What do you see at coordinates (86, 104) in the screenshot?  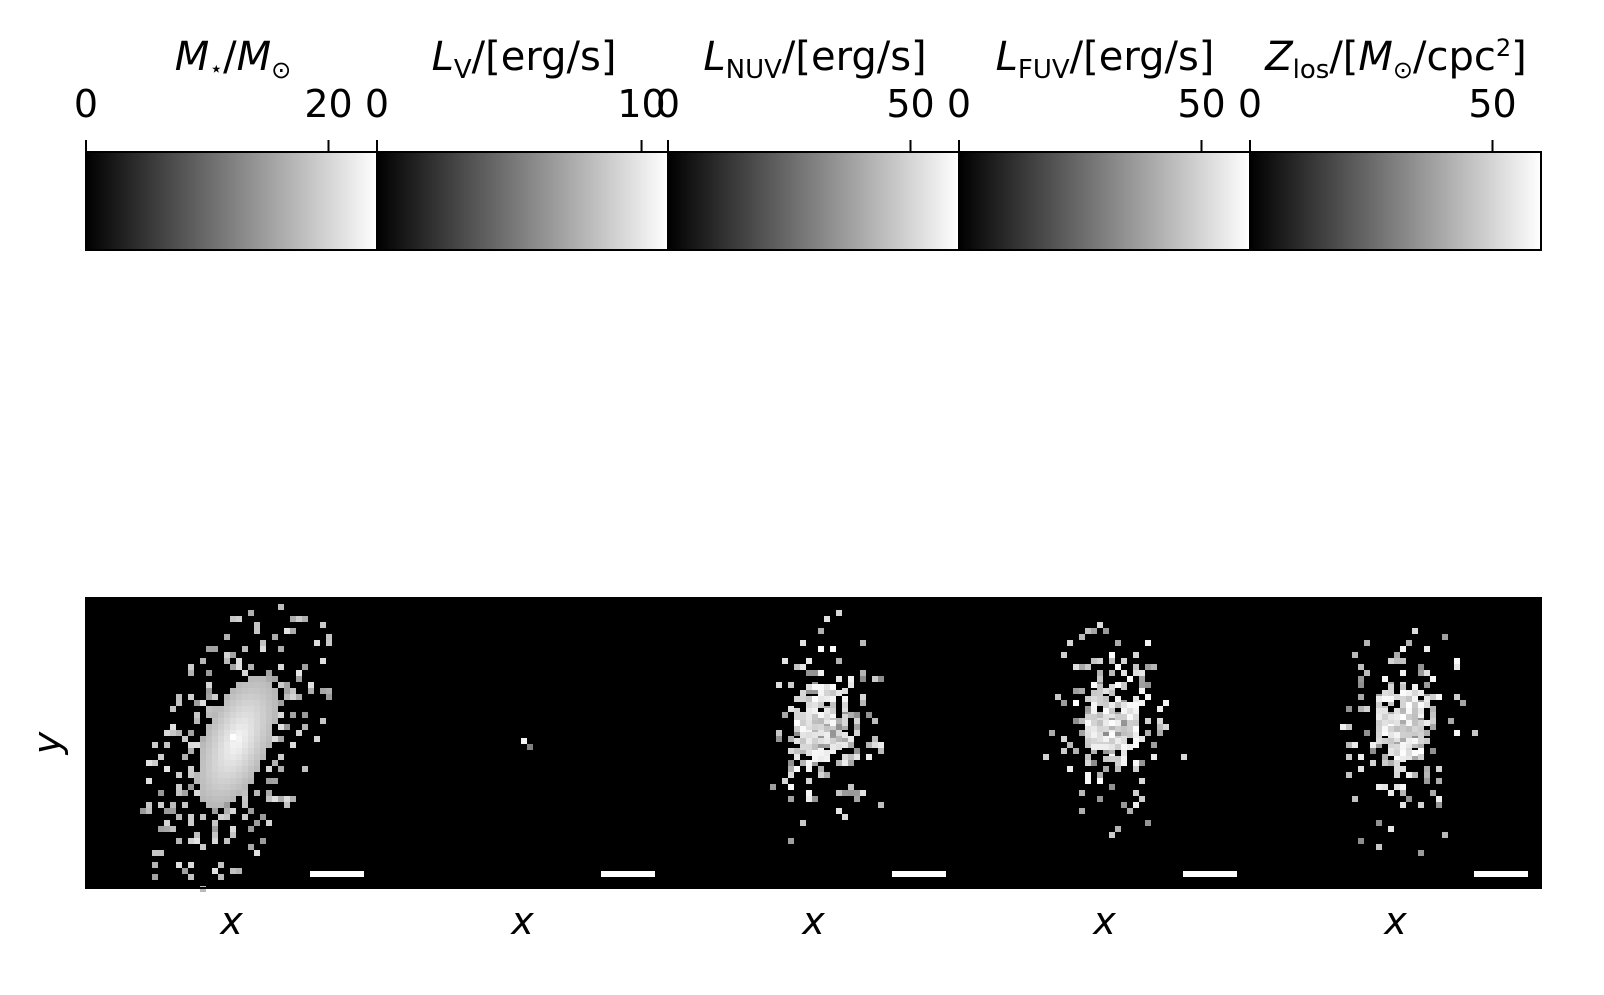 I see `colorbar-tick-label-stellar-mass-0: 0` at bounding box center [86, 104].